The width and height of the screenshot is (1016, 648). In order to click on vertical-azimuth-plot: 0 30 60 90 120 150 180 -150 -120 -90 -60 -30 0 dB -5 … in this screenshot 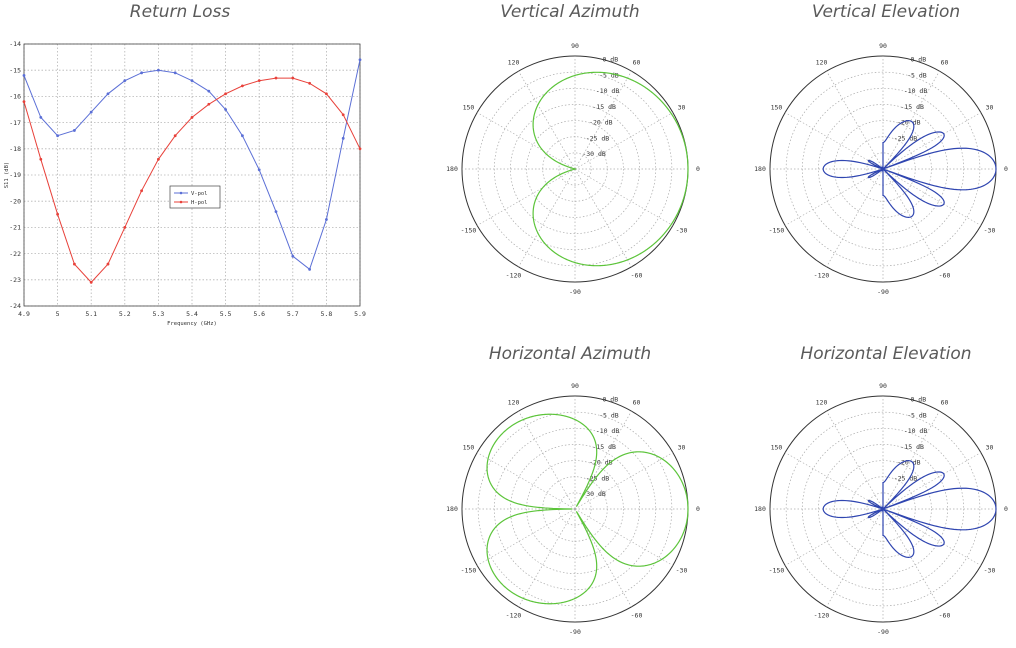, I will do `click(573, 169)`.